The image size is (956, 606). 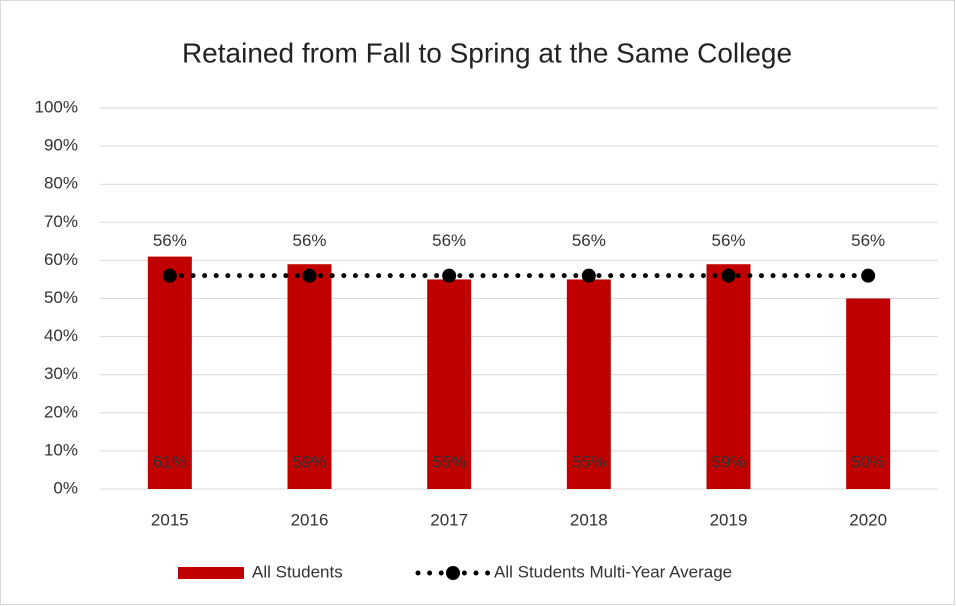 I want to click on bar-value-label: 61%, so click(x=170, y=461).